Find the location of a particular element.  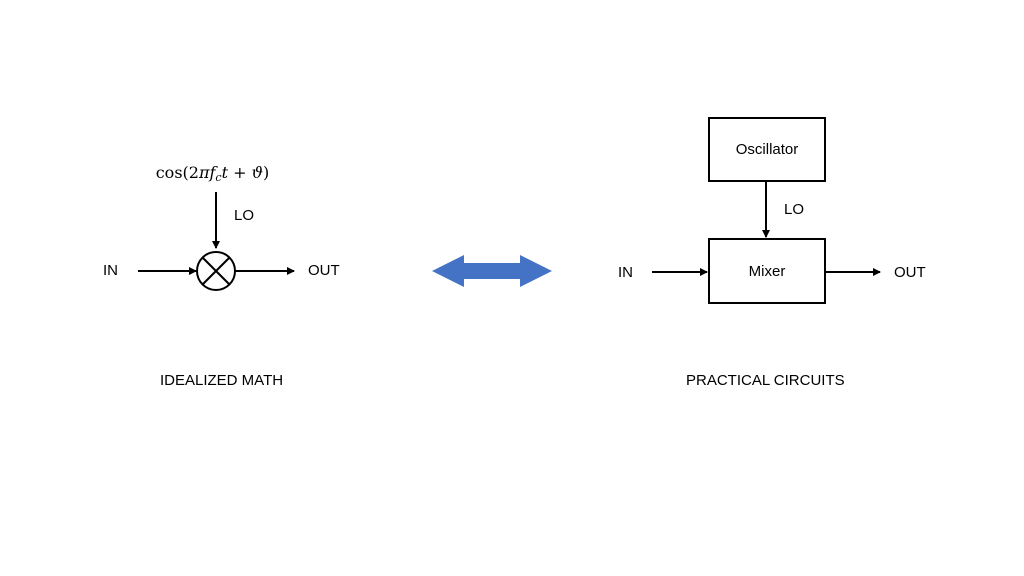

in-label-right: IN is located at coordinates (625, 272).